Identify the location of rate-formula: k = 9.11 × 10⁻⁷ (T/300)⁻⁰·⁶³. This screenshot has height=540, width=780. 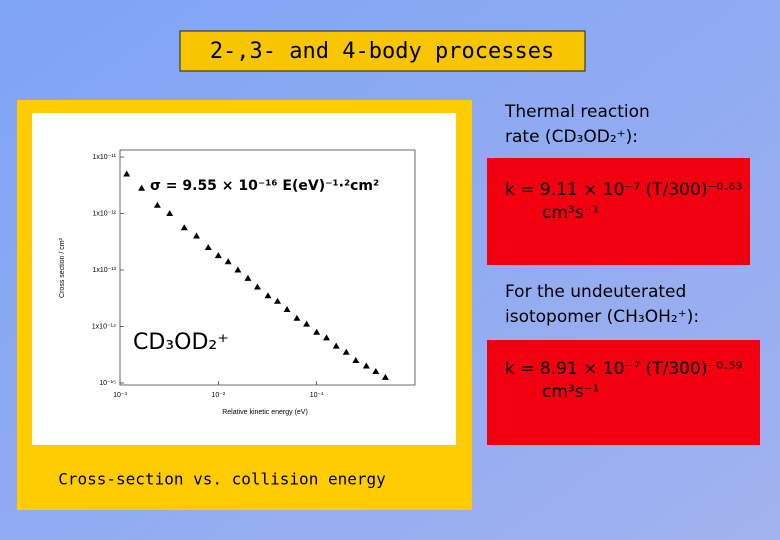
(623, 190).